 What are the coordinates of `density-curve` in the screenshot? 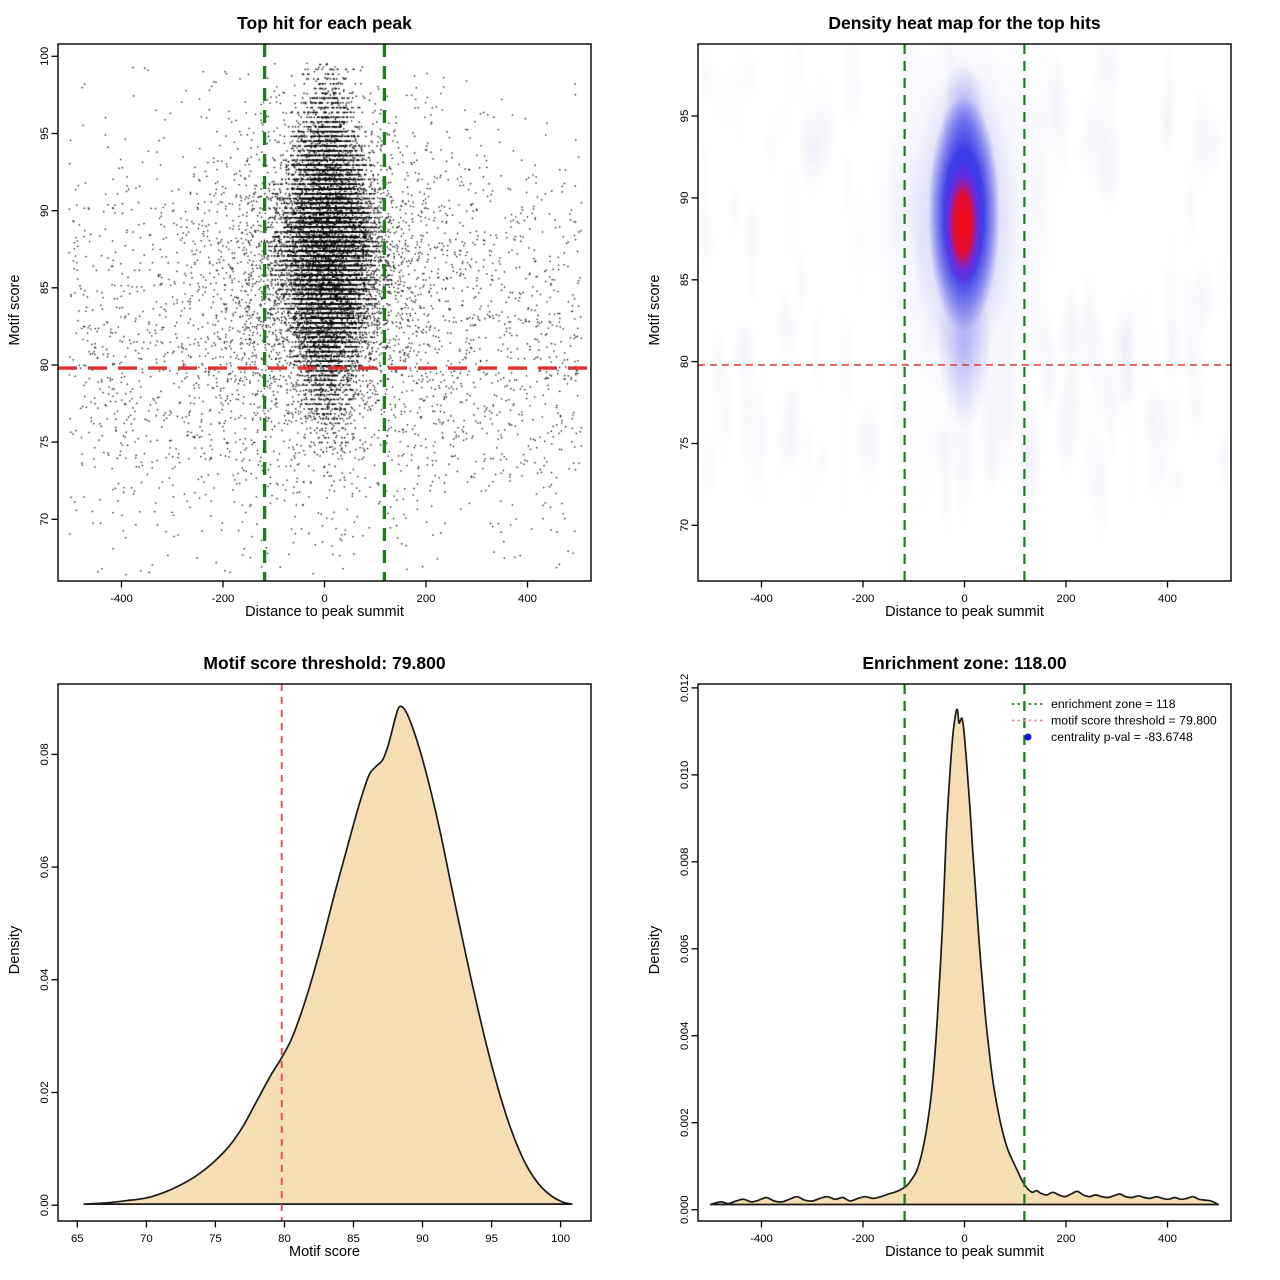 It's located at (328, 955).